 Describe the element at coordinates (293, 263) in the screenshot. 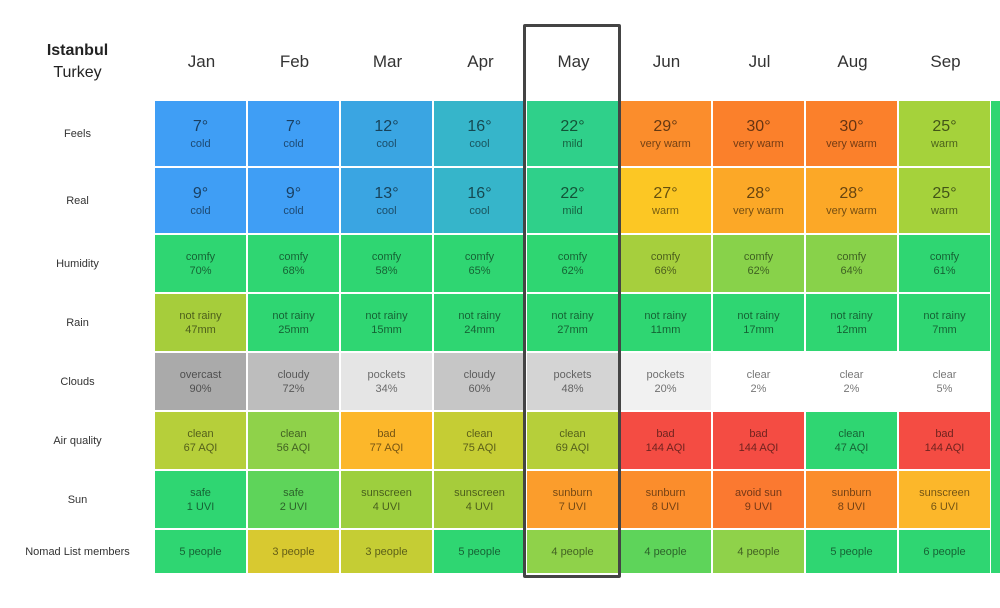

I see `cell: comfy 68%` at that location.